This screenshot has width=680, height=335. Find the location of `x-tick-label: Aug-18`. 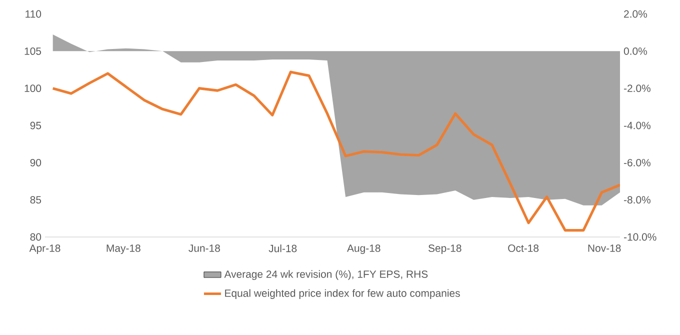

x-tick-label: Aug-18 is located at coordinates (363, 249).